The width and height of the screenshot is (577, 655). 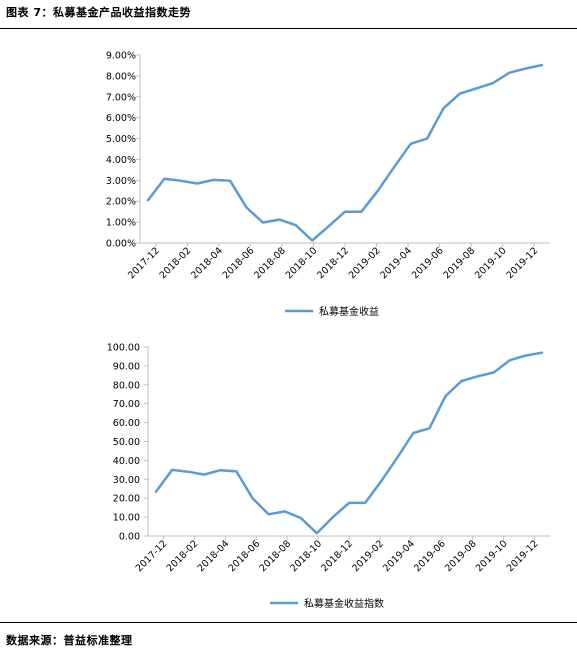 What do you see at coordinates (126, 423) in the screenshot?
I see `y-tick-label: 60.00` at bounding box center [126, 423].